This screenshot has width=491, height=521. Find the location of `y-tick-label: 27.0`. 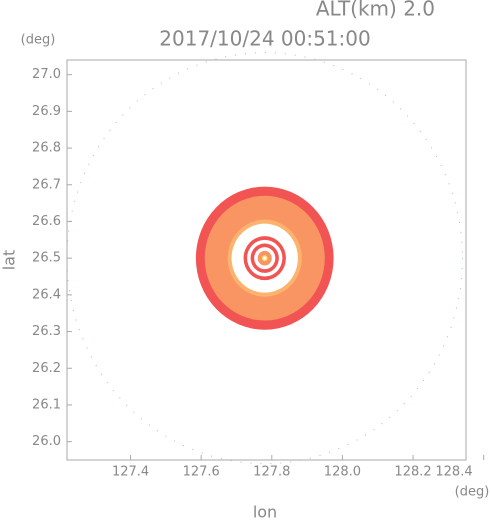

y-tick-label: 27.0 is located at coordinates (46, 74).